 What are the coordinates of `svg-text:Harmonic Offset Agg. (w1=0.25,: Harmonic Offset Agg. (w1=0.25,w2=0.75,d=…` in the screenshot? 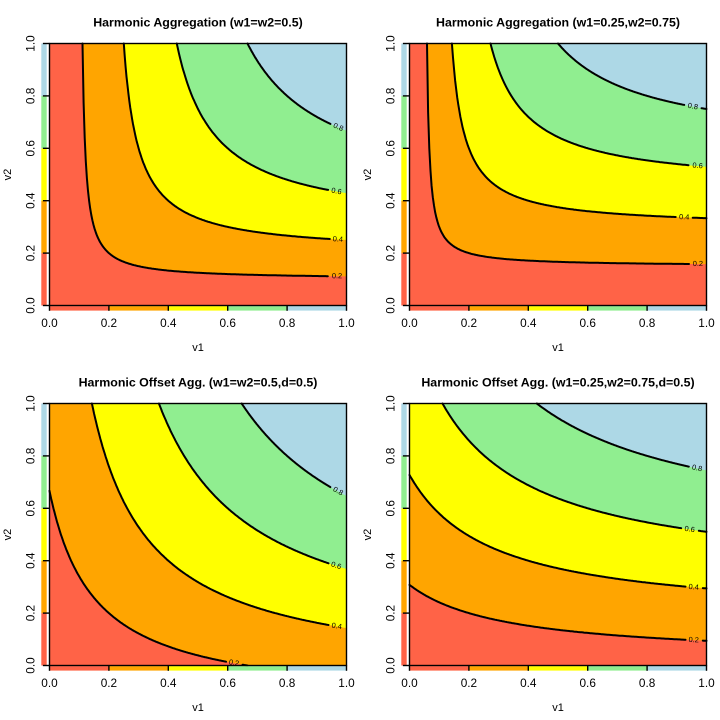 It's located at (557, 383).